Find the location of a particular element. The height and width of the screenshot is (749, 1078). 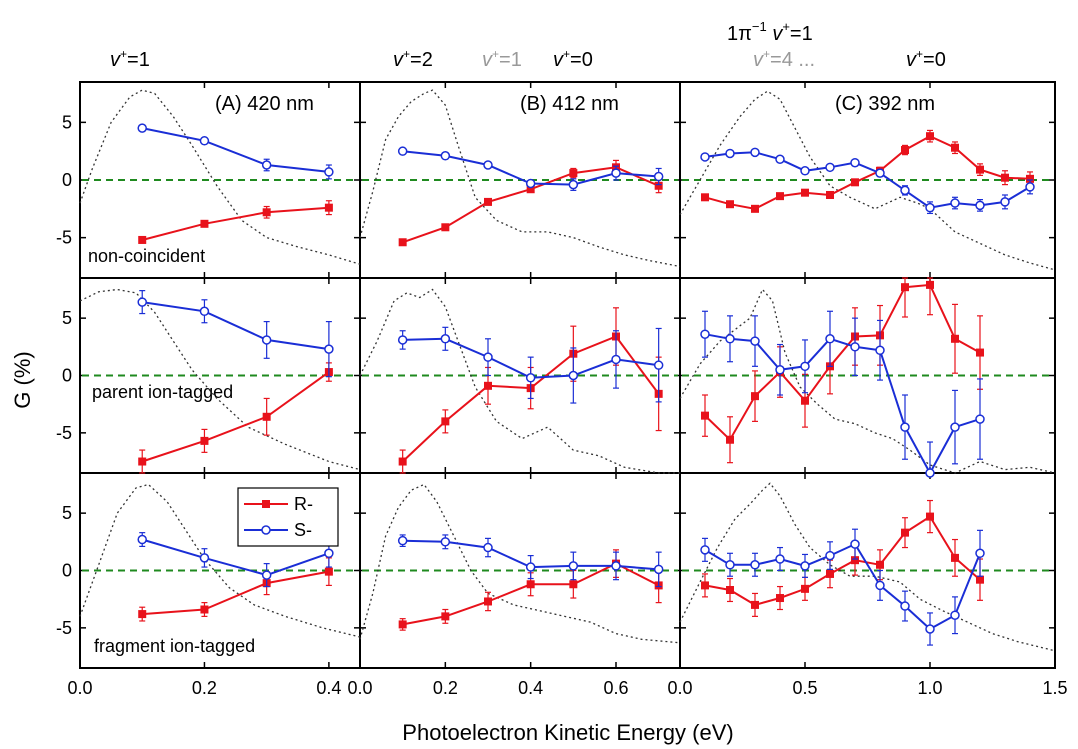

row-label: fragment ion-tagged is located at coordinates (174, 646).